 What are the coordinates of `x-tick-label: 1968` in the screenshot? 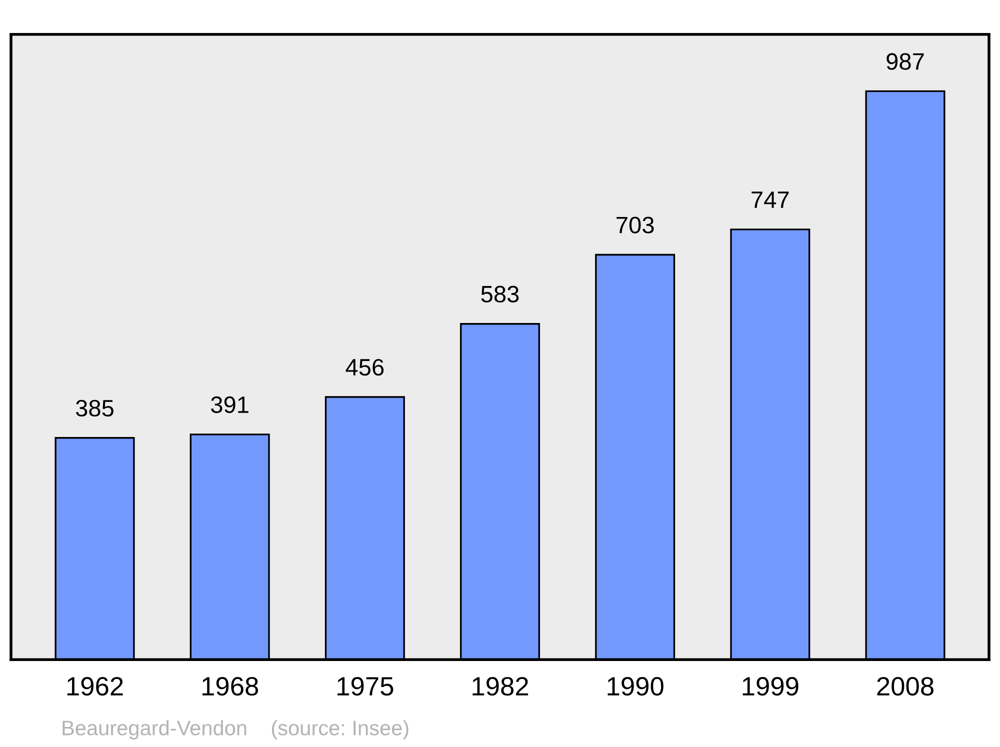 It's located at (230, 686).